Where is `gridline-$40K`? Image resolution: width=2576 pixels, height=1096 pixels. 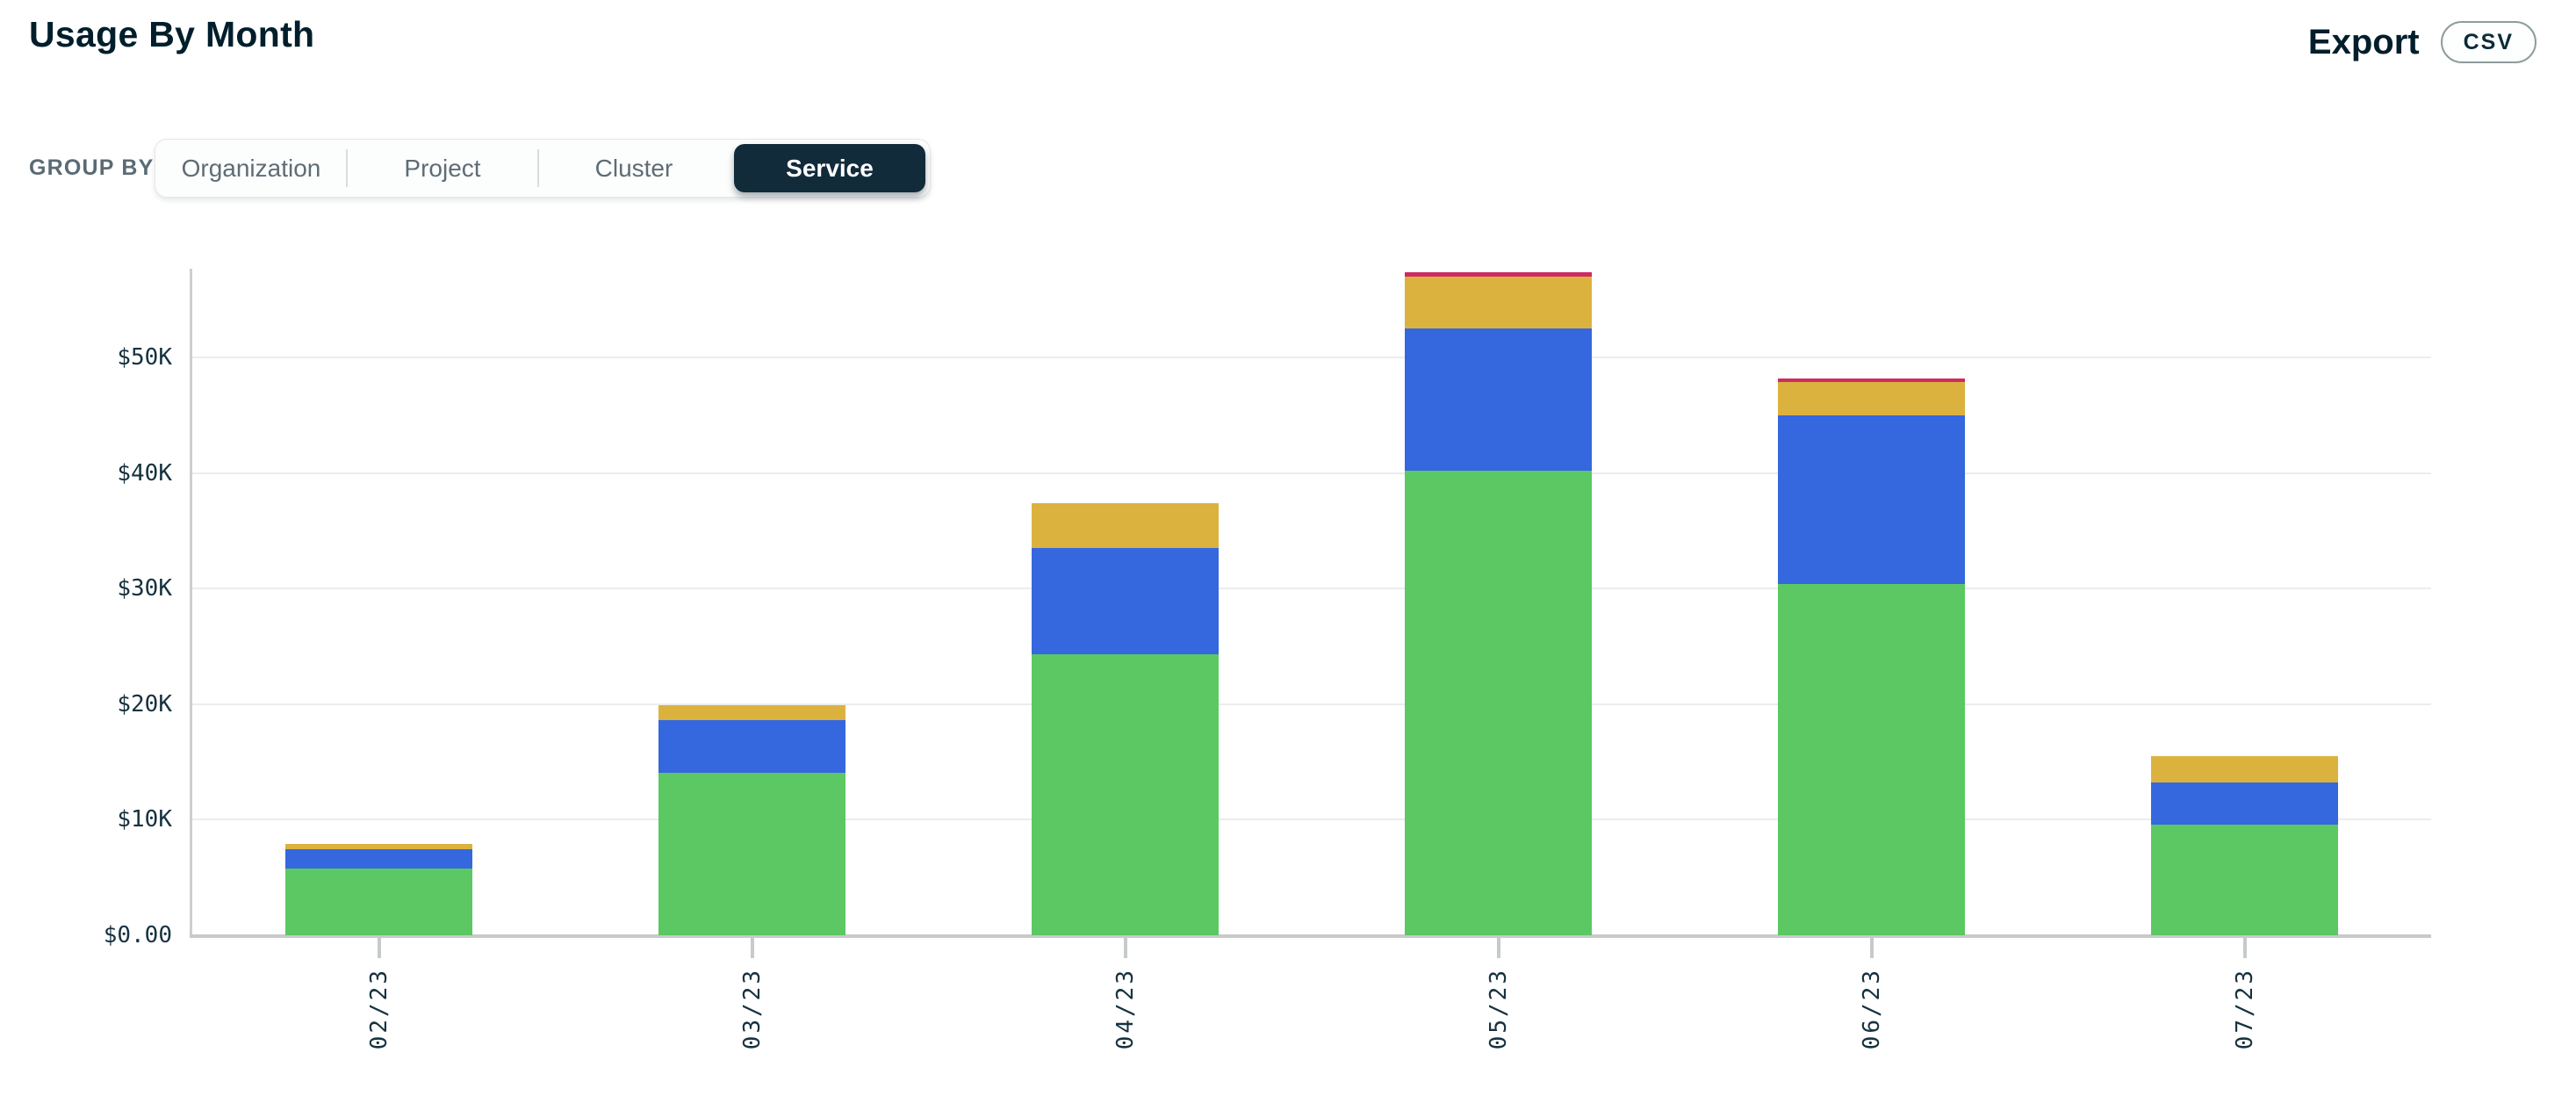 gridline-$40K is located at coordinates (1311, 473).